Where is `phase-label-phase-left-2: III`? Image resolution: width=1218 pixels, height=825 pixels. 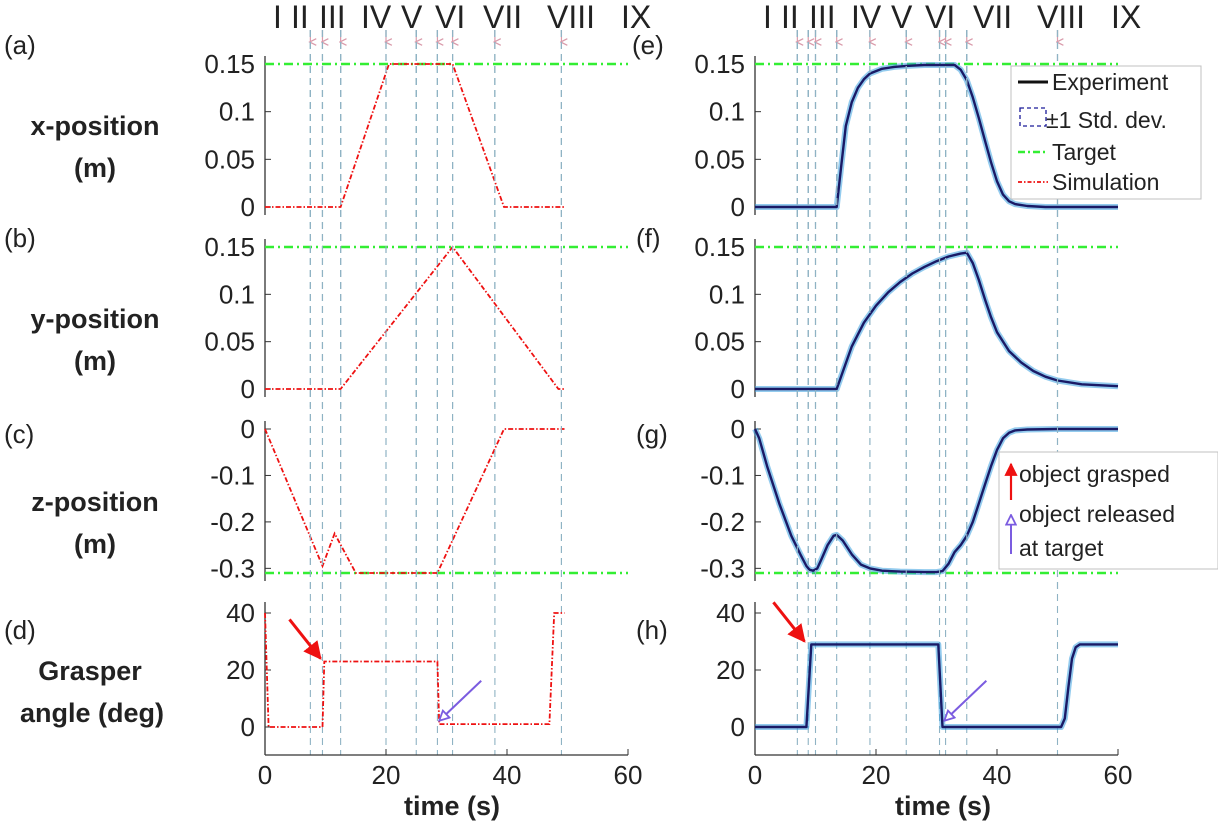
phase-label-phase-left-2: III is located at coordinates (332, 17).